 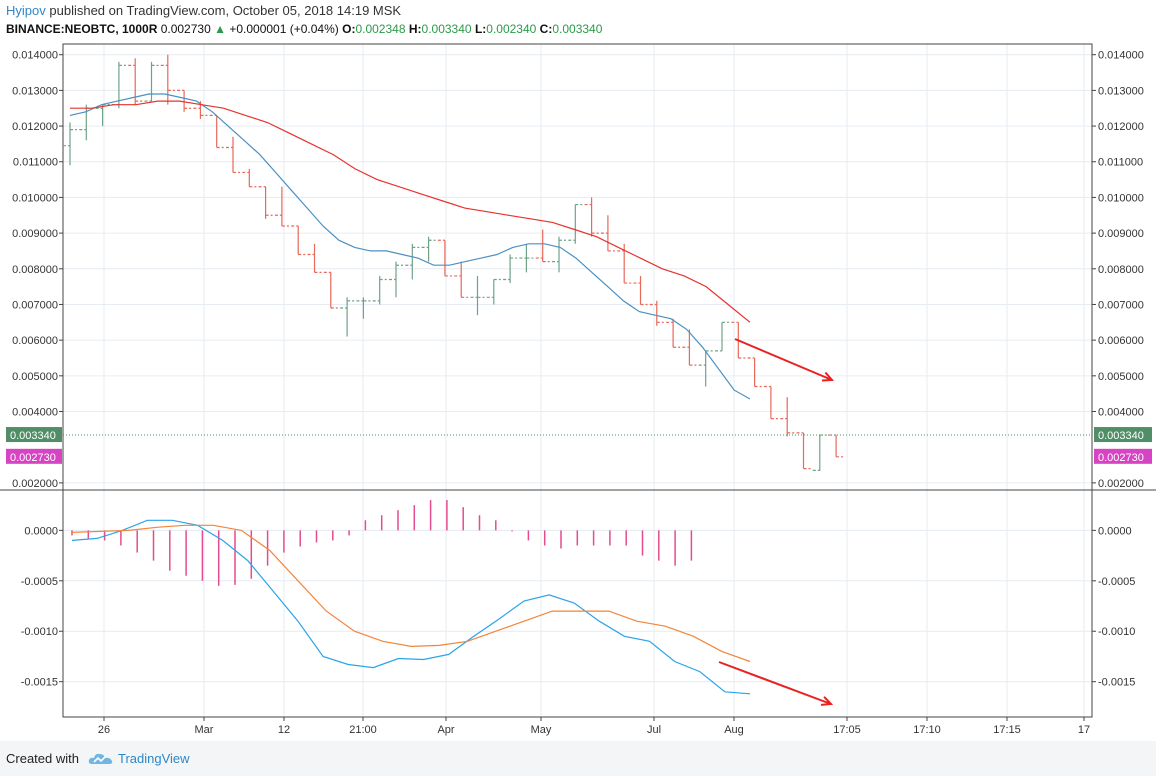 What do you see at coordinates (349, 29) in the screenshot?
I see `open-label: O:` at bounding box center [349, 29].